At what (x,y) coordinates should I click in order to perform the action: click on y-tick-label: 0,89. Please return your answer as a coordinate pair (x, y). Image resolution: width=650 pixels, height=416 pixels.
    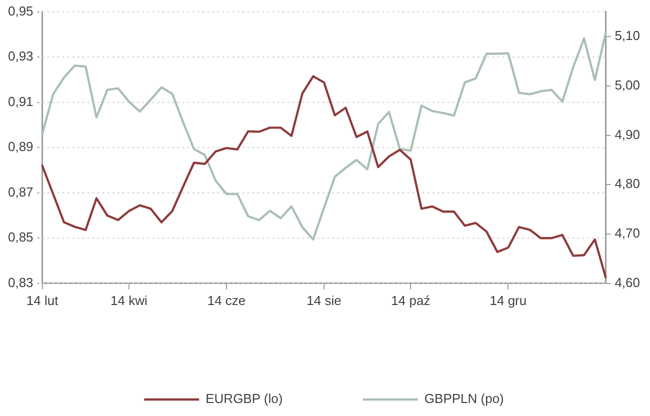
    Looking at the image, I should click on (21, 146).